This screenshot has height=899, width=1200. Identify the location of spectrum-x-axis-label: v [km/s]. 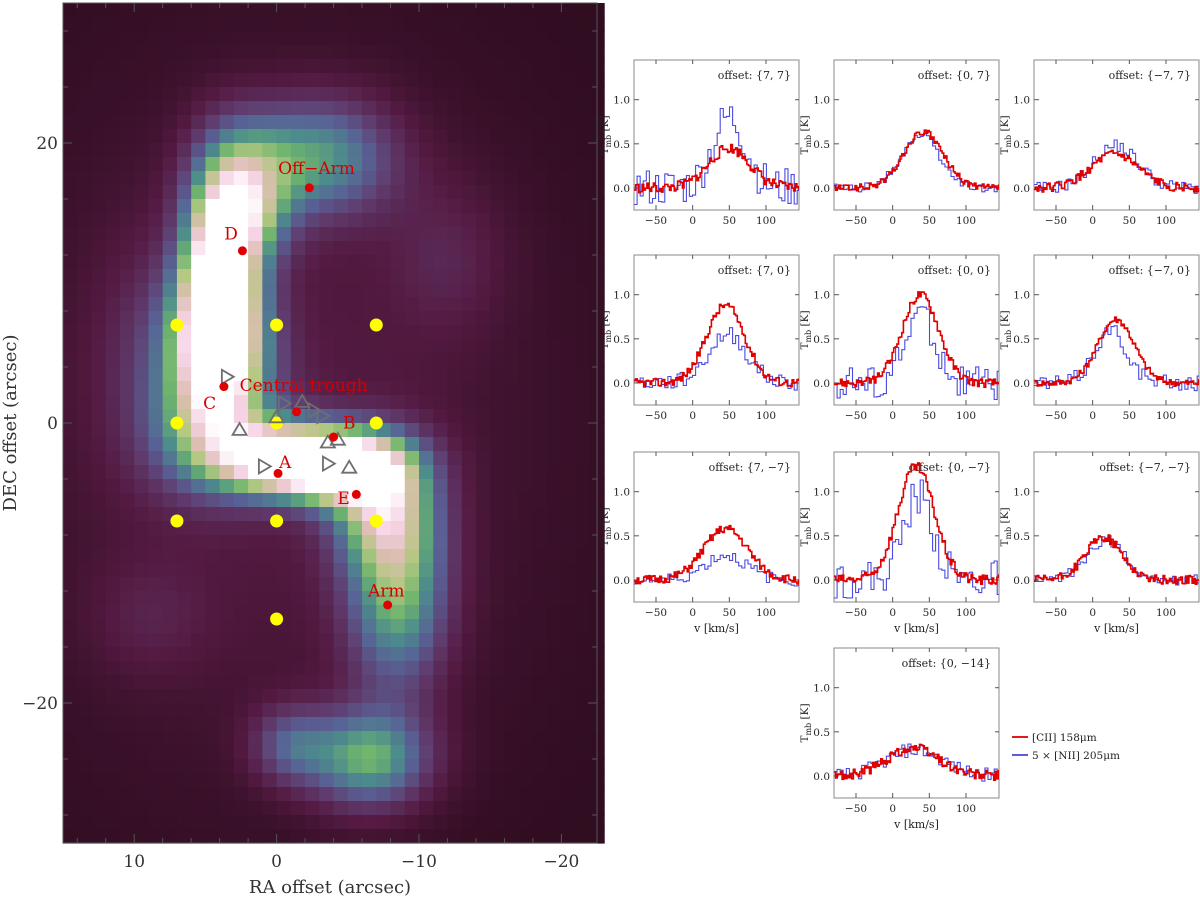
(916, 824).